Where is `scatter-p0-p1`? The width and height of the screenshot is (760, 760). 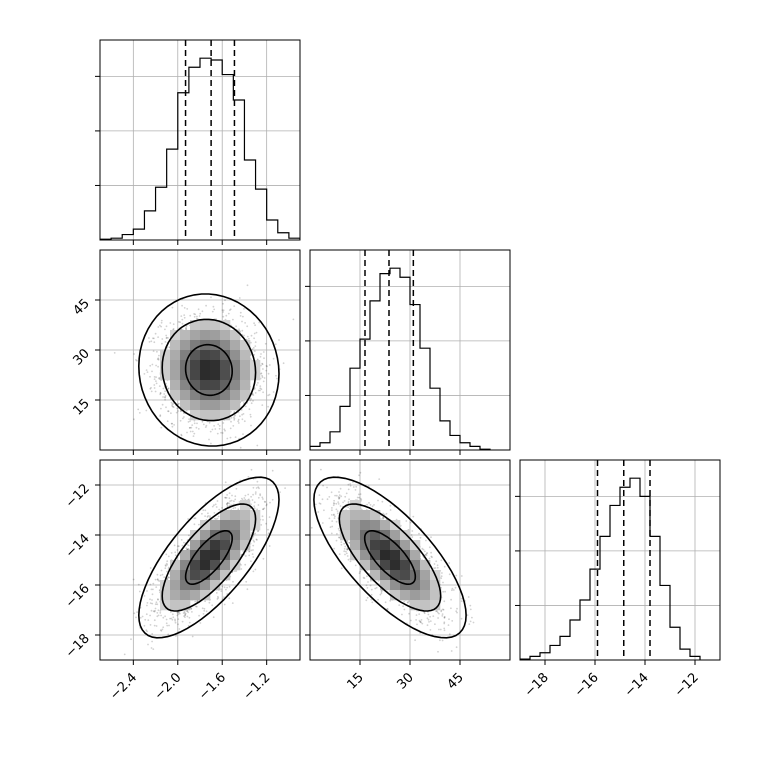 scatter-p0-p1 is located at coordinates (204, 366).